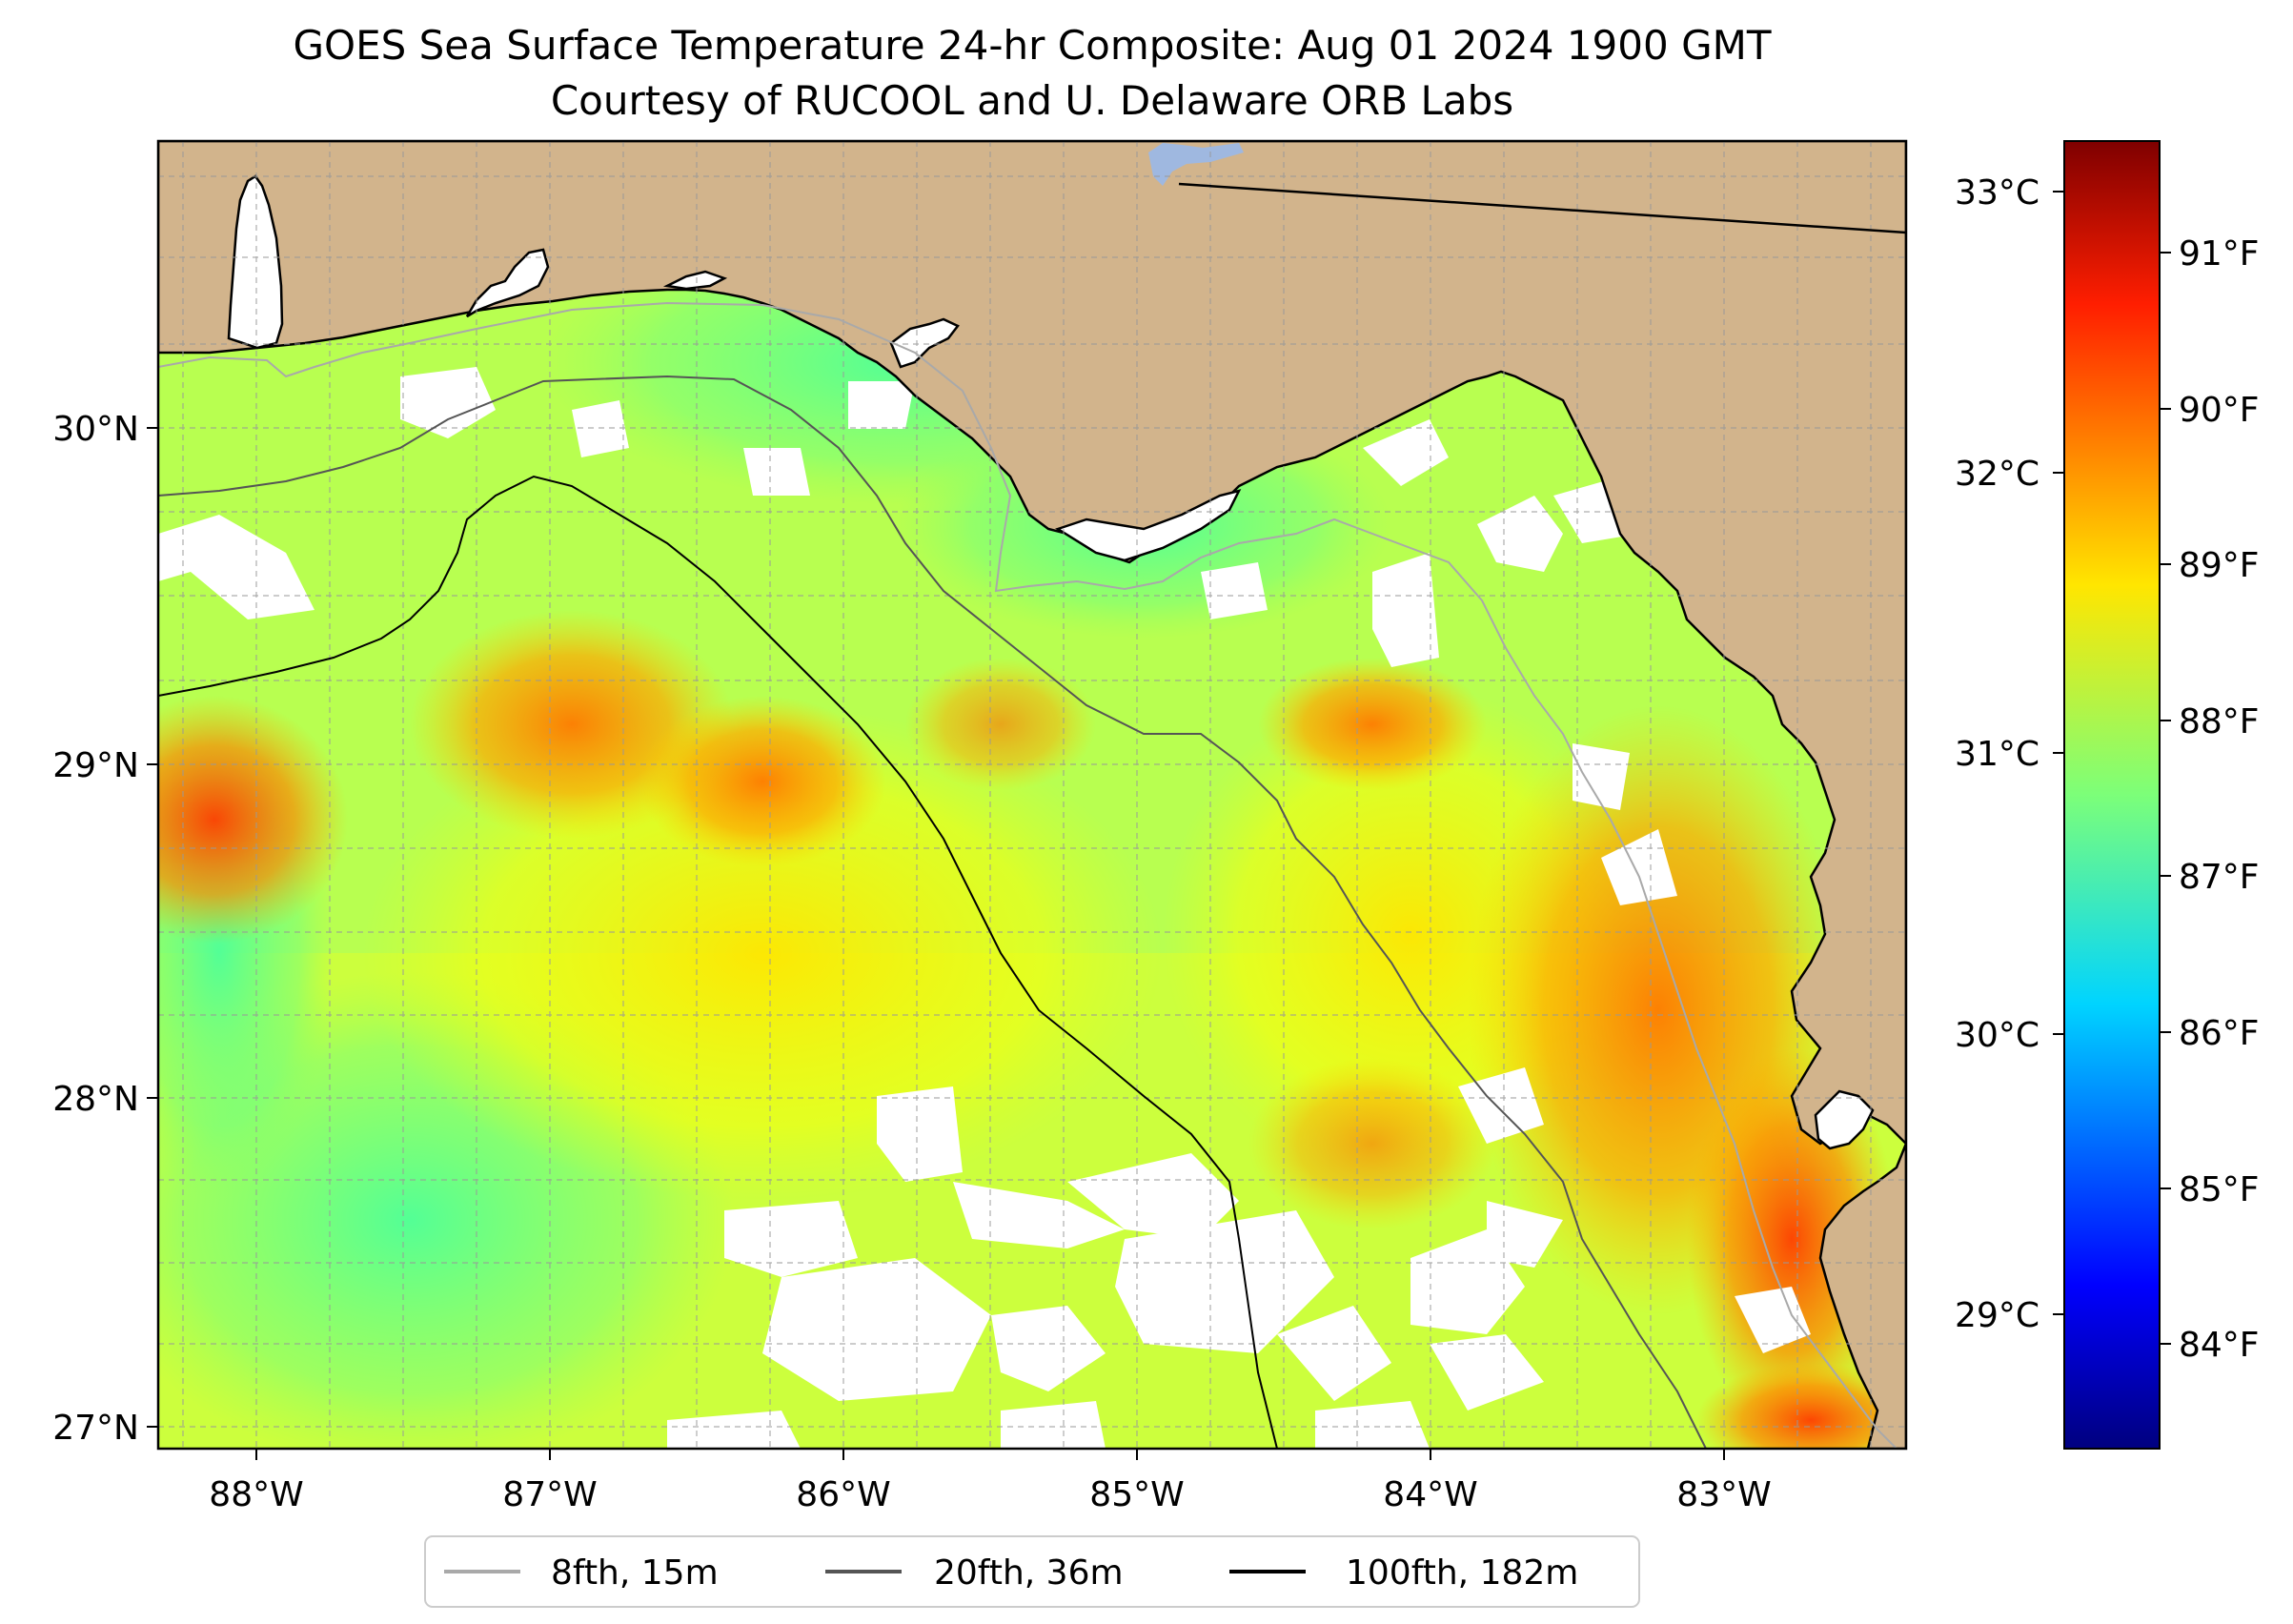 Image resolution: width=2293 pixels, height=1624 pixels. What do you see at coordinates (1997, 474) in the screenshot?
I see `celsius-label-32: 32°C` at bounding box center [1997, 474].